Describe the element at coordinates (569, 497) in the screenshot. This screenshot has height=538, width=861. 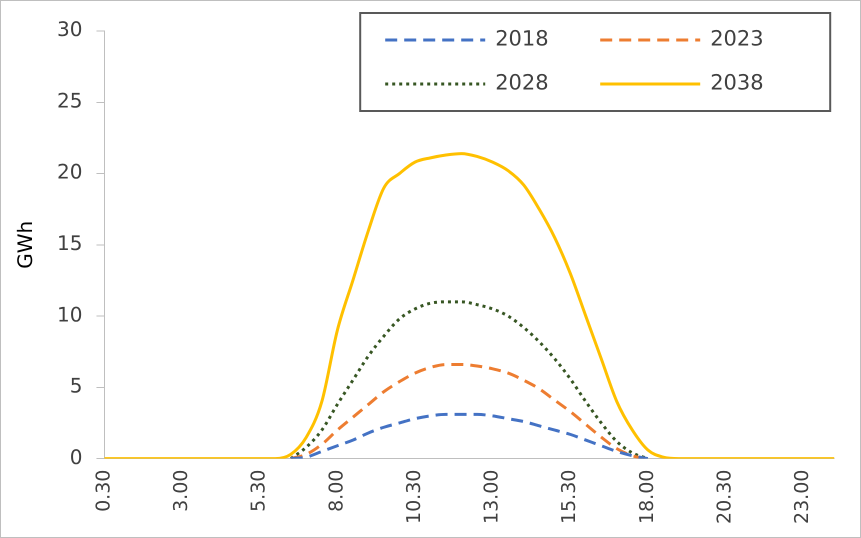
I see `x-tick-label: 15.30` at that location.